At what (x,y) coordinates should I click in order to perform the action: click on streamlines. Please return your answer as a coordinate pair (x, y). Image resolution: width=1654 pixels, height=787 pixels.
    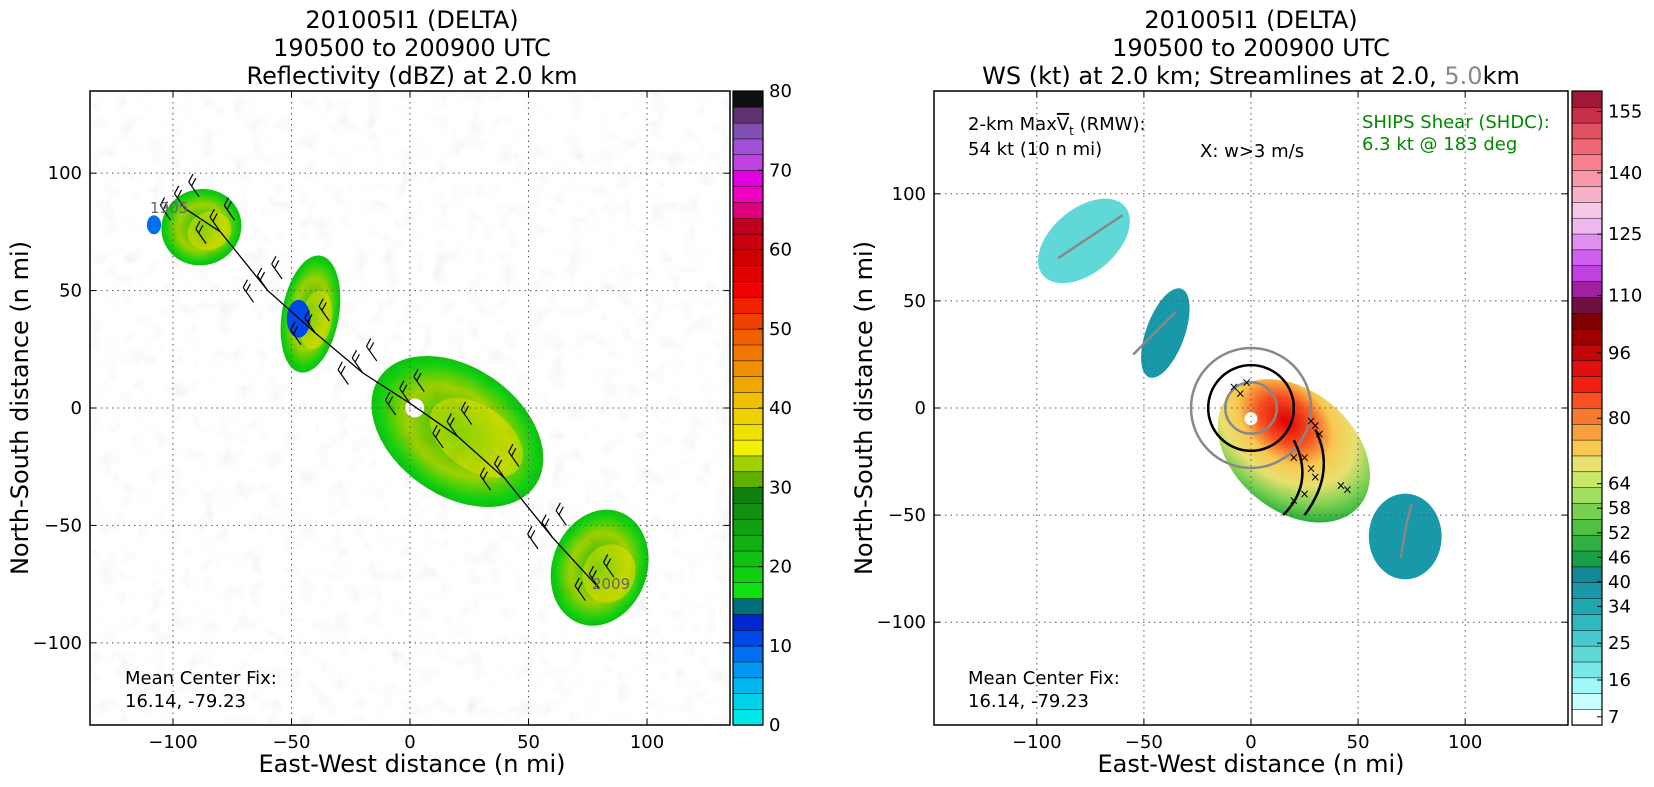
    Looking at the image, I should click on (1235, 386).